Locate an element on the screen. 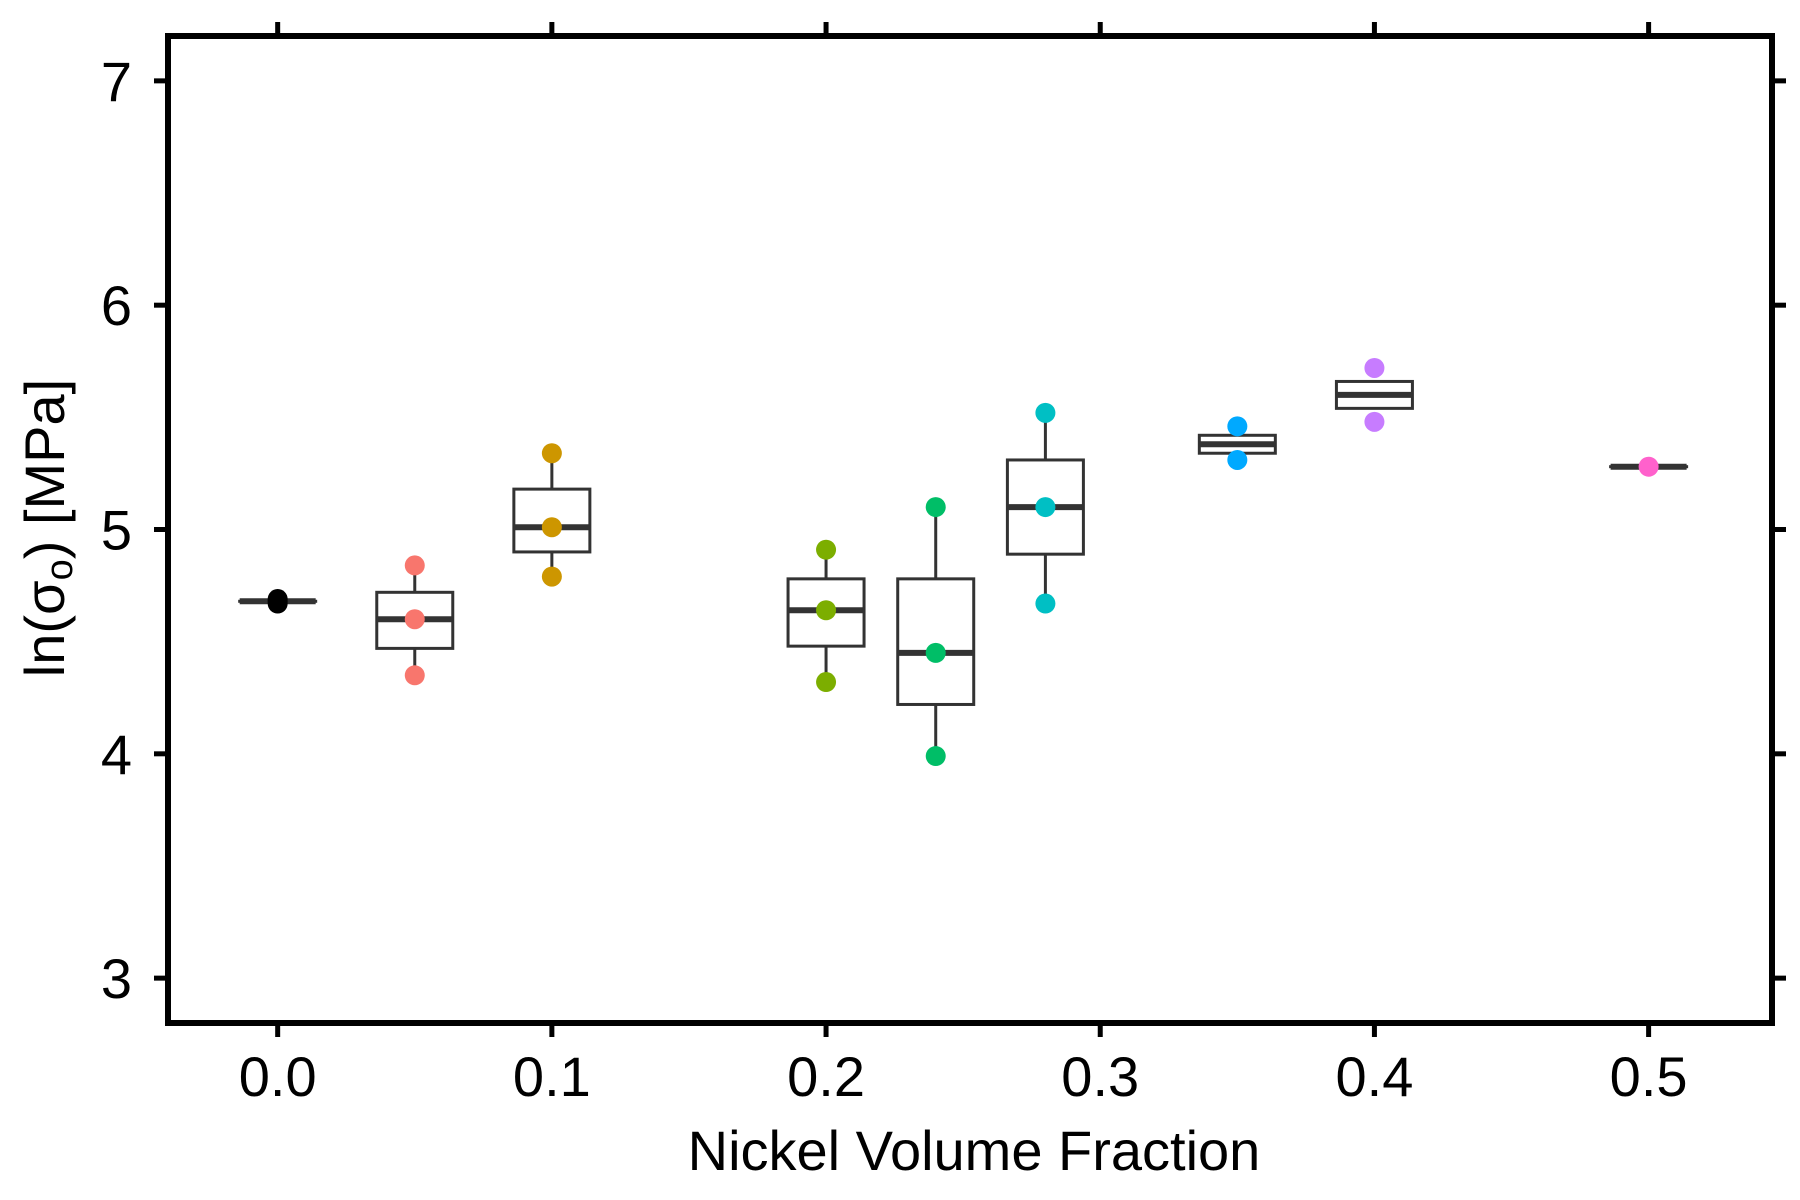 The image size is (1800, 1200). y-axis-title: ln(σo) [MPa] is located at coordinates (47, 528).